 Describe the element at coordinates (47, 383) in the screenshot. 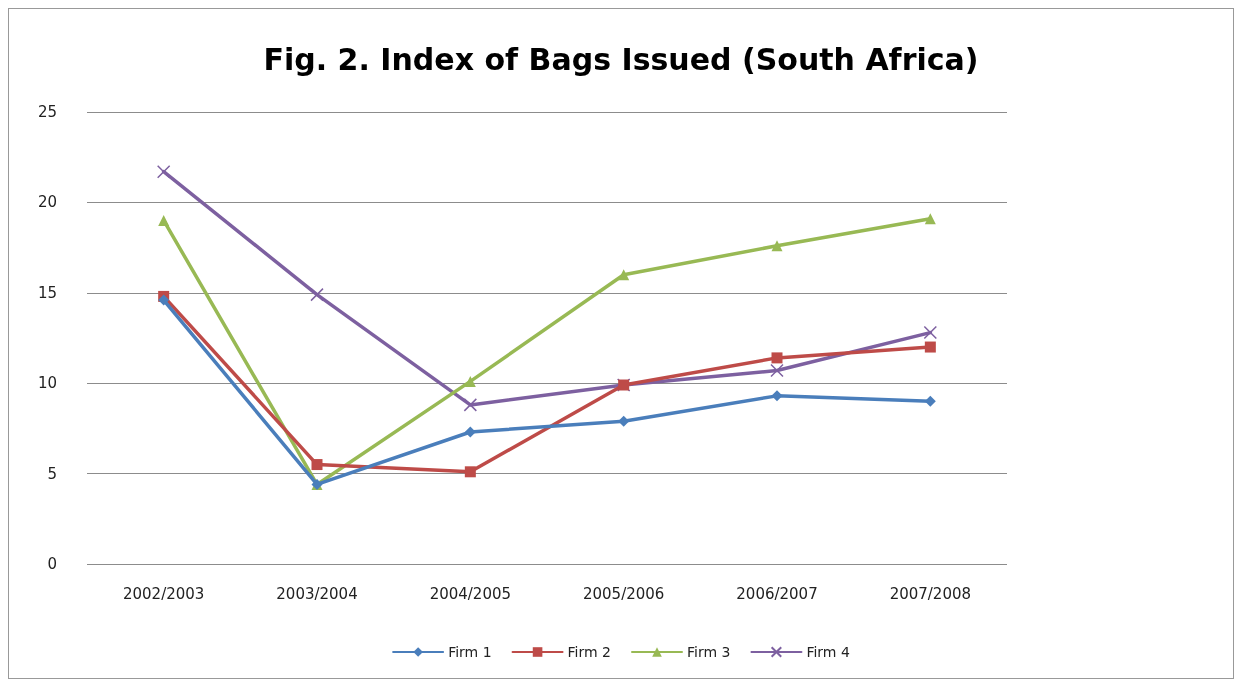

I see `y-tick-label: 10` at that location.